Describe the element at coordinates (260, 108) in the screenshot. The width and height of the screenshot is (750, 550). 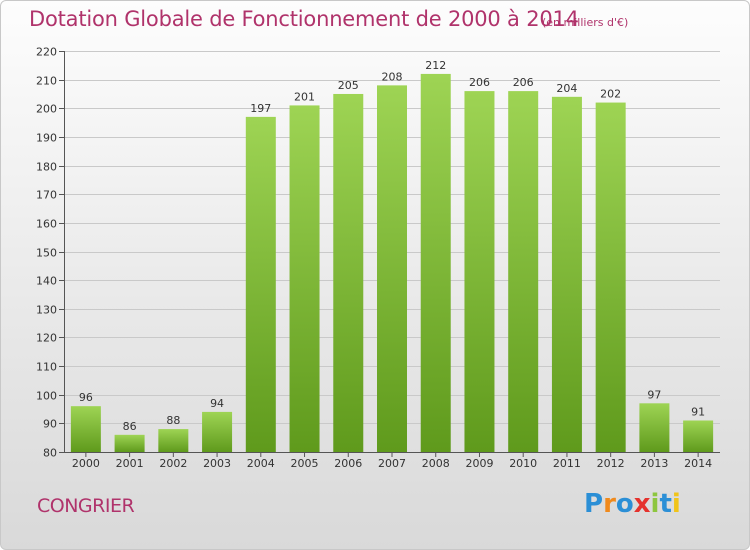
I see `data-label: 197` at that location.